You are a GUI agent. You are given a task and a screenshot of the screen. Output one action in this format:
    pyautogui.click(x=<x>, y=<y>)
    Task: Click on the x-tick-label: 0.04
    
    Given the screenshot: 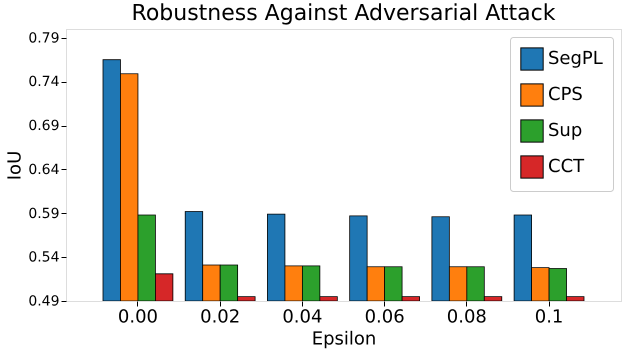 What is the action you would take?
    pyautogui.click(x=302, y=317)
    